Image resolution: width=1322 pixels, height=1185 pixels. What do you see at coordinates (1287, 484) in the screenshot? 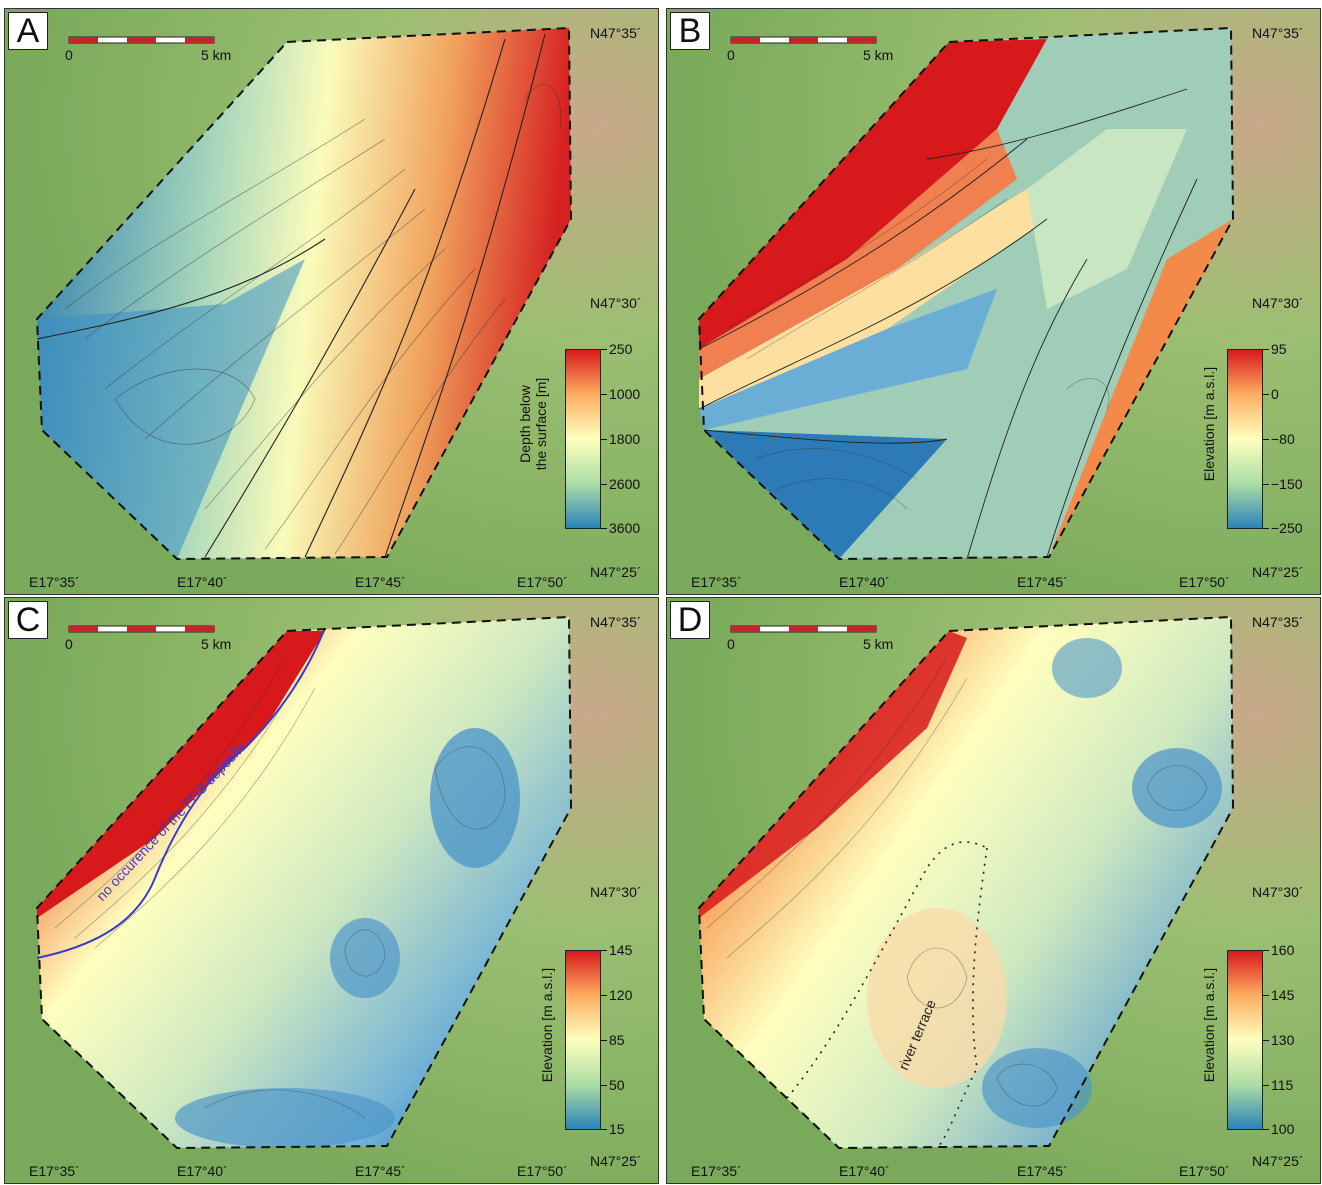
I see `colorbar-tick: −150` at bounding box center [1287, 484].